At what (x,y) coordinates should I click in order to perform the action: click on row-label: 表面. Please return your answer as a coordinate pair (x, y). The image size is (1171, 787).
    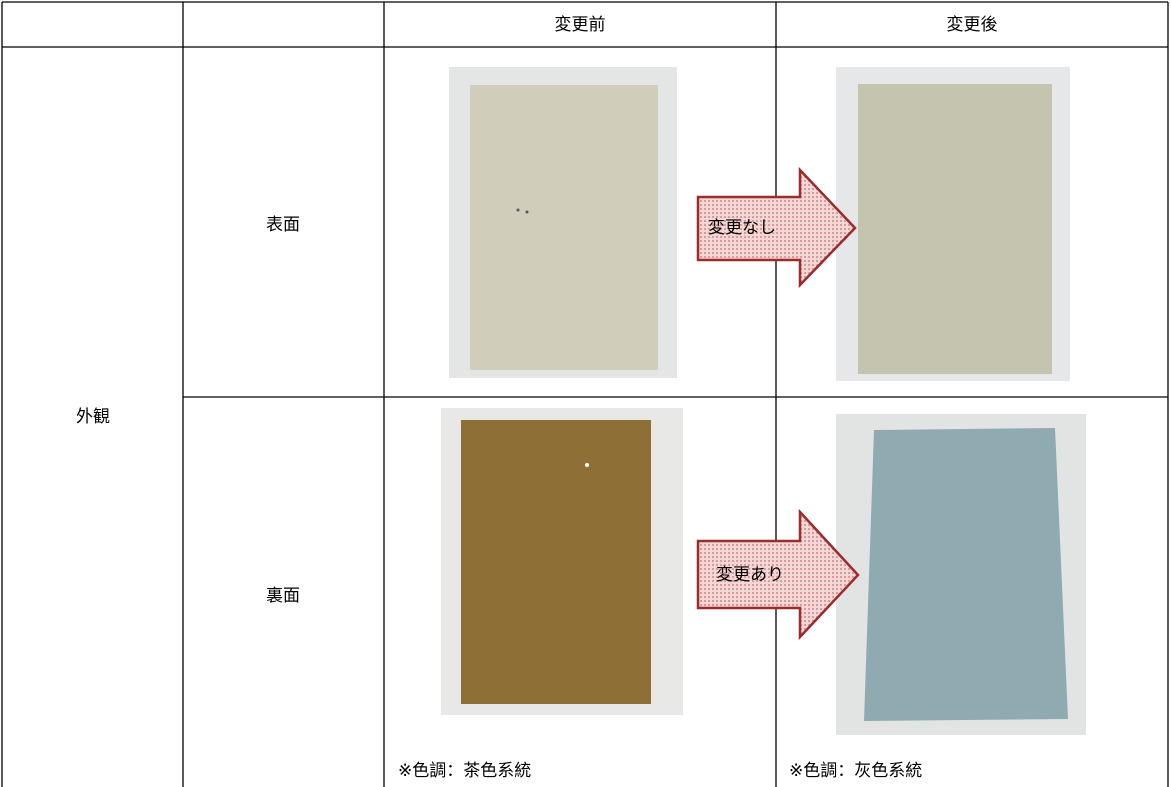
    Looking at the image, I should click on (283, 225).